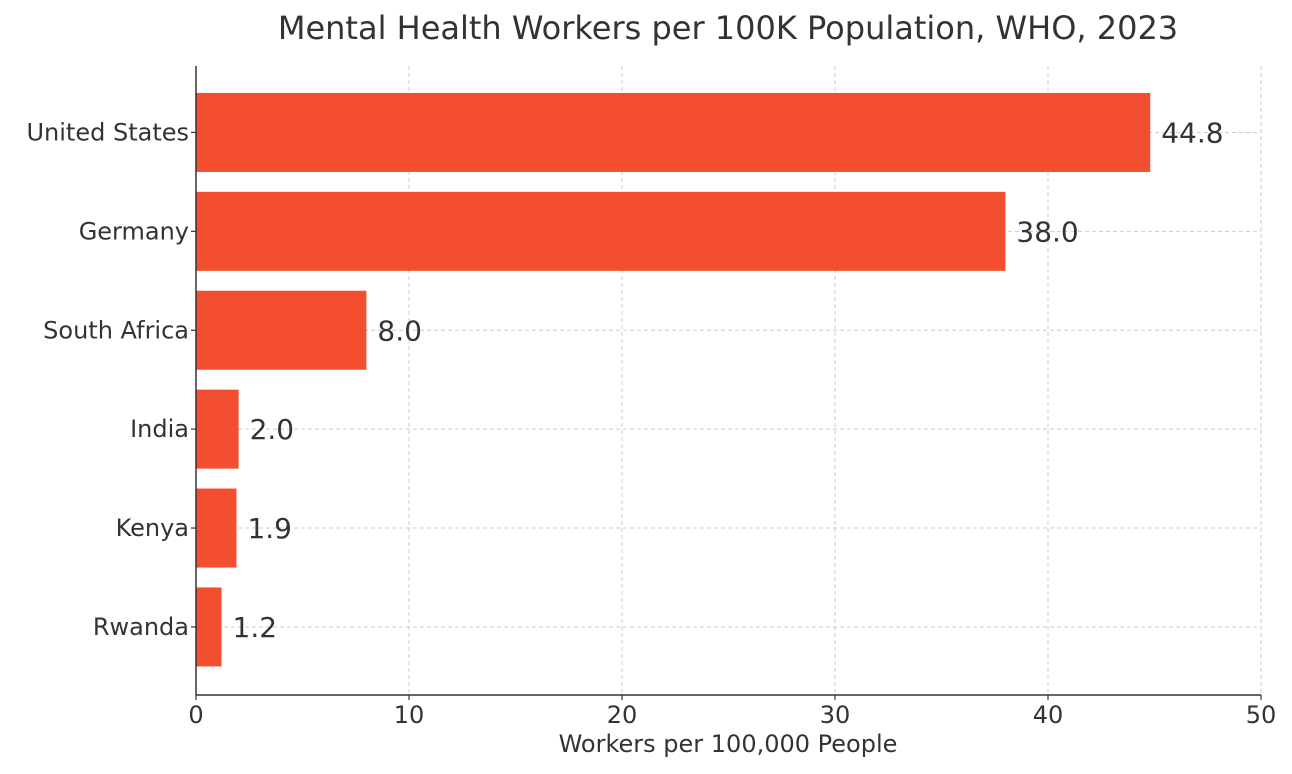 The width and height of the screenshot is (1292, 774). What do you see at coordinates (152, 528) in the screenshot?
I see `y-tick-label: Kenya` at bounding box center [152, 528].